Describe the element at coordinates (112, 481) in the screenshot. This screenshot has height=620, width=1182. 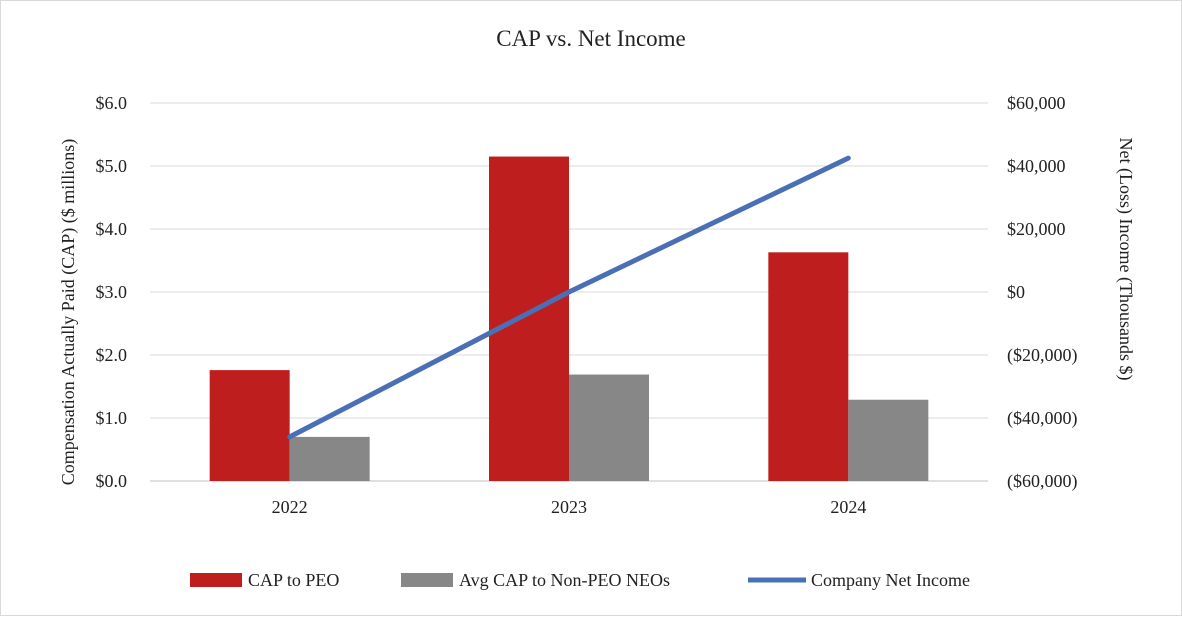
I see `left-tick-label: $0.0` at that location.